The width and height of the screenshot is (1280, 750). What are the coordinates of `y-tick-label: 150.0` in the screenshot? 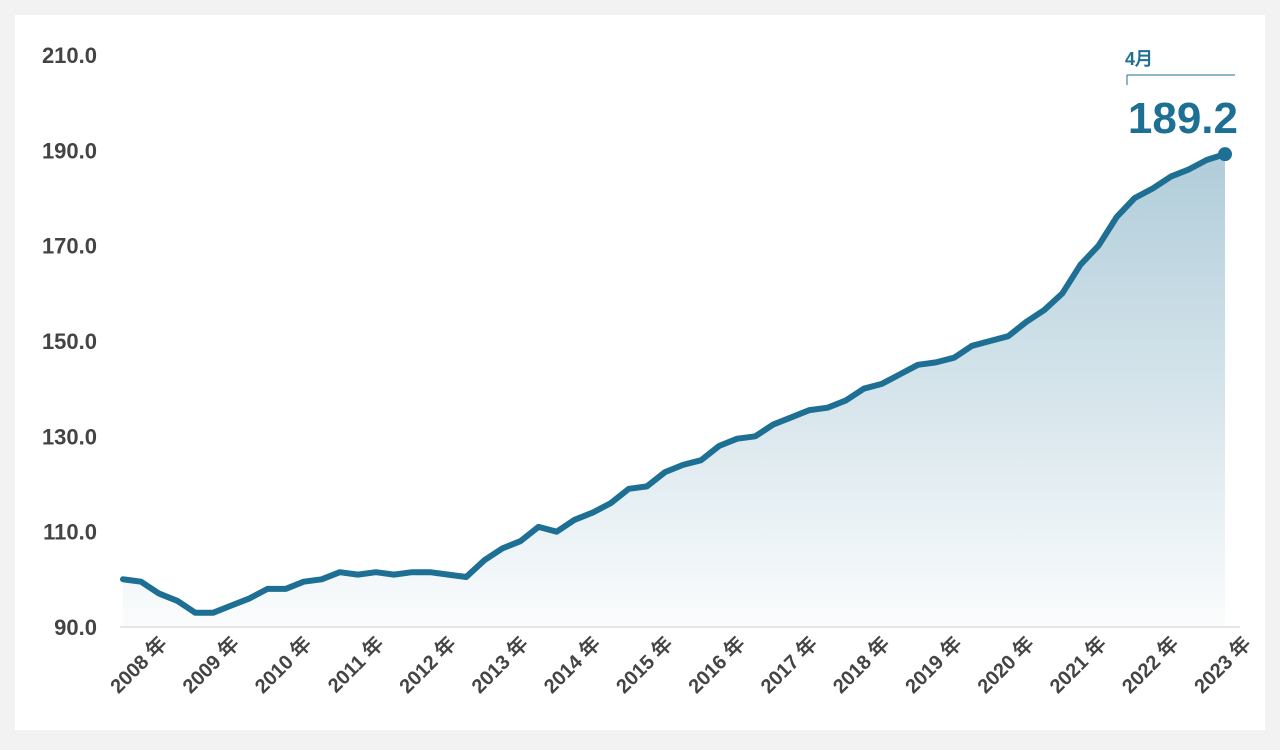 It's located at (69, 341).